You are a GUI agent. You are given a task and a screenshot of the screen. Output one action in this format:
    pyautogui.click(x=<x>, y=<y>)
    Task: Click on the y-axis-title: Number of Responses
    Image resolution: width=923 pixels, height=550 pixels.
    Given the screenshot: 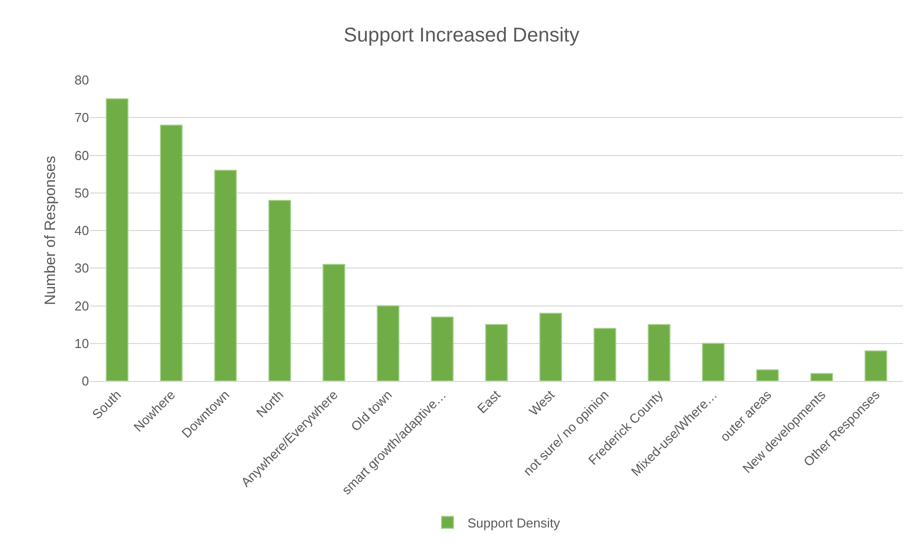 What is the action you would take?
    pyautogui.click(x=50, y=231)
    